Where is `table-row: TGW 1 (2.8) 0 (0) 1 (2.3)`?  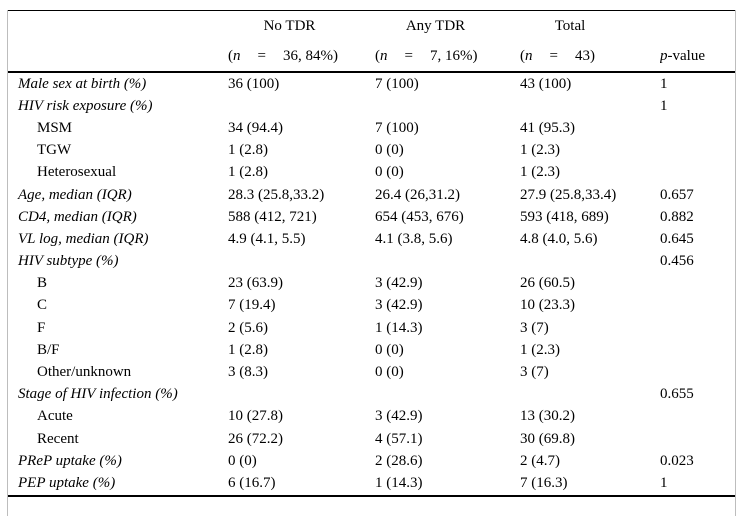
table-row: TGW 1 (2.8) 0 (0) 1 (2.3) is located at coordinates (371, 151).